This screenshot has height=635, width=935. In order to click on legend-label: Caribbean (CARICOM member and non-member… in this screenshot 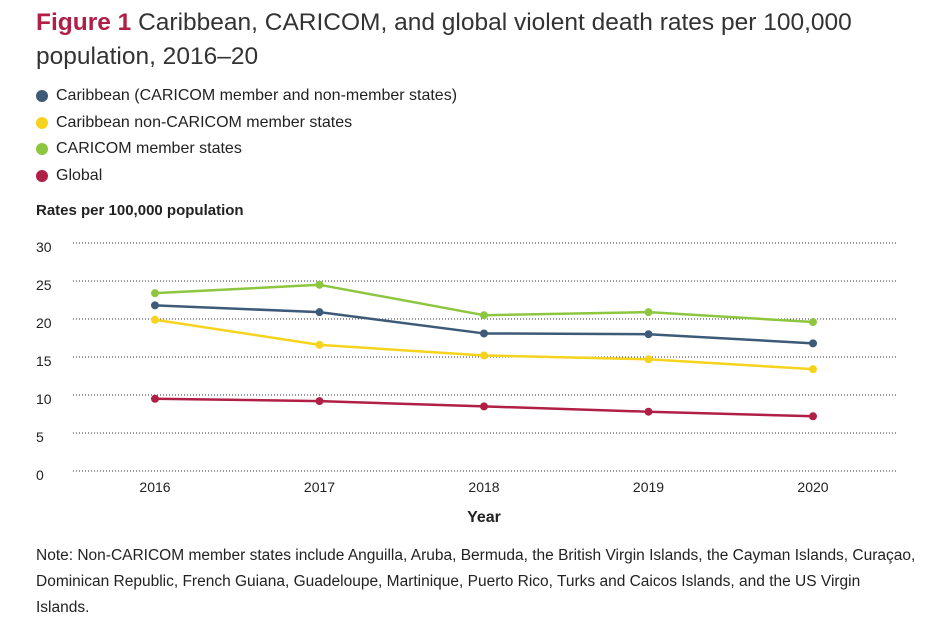, I will do `click(257, 96)`.